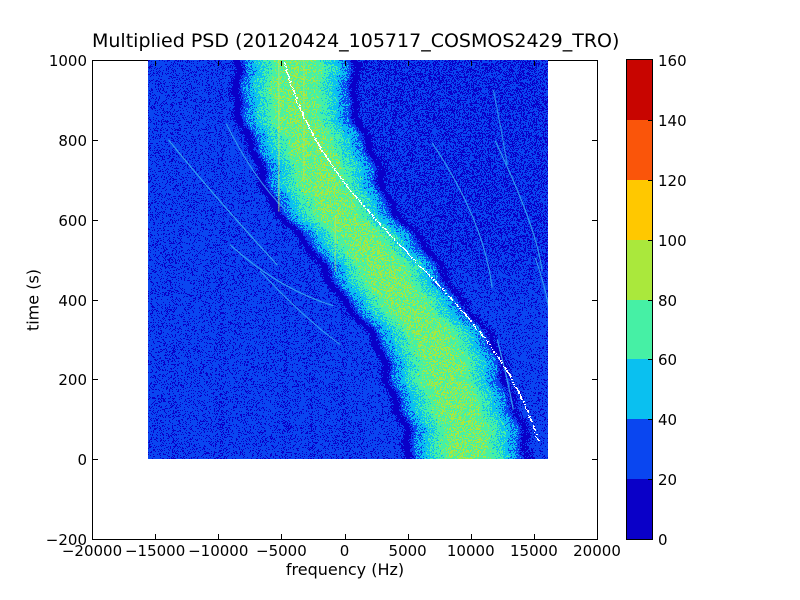  Describe the element at coordinates (92, 551) in the screenshot. I see `x-tick-label: −20000` at that location.